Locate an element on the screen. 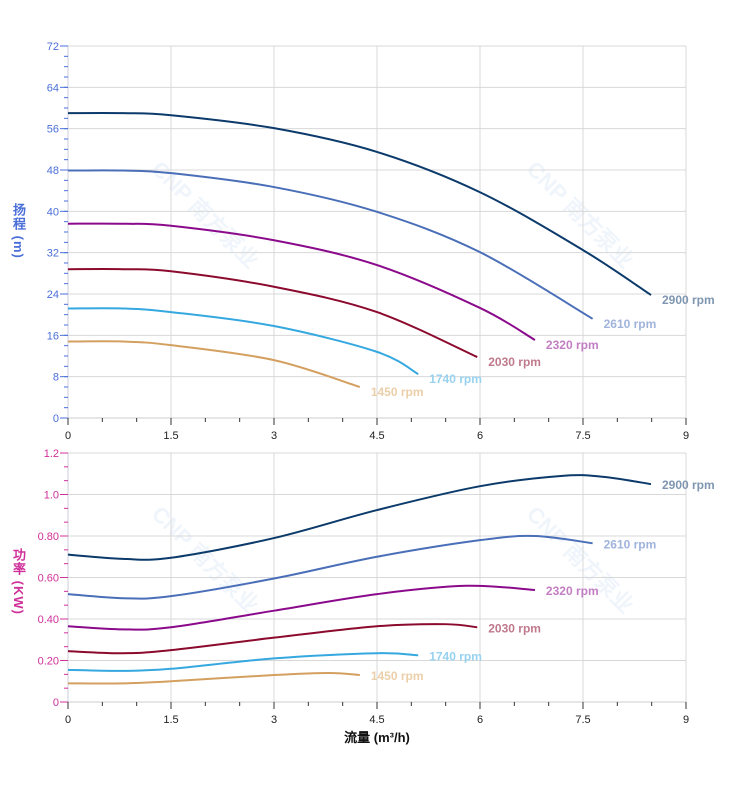 This screenshot has height=797, width=752. y-tick-label: 1.2 is located at coordinates (51, 454).